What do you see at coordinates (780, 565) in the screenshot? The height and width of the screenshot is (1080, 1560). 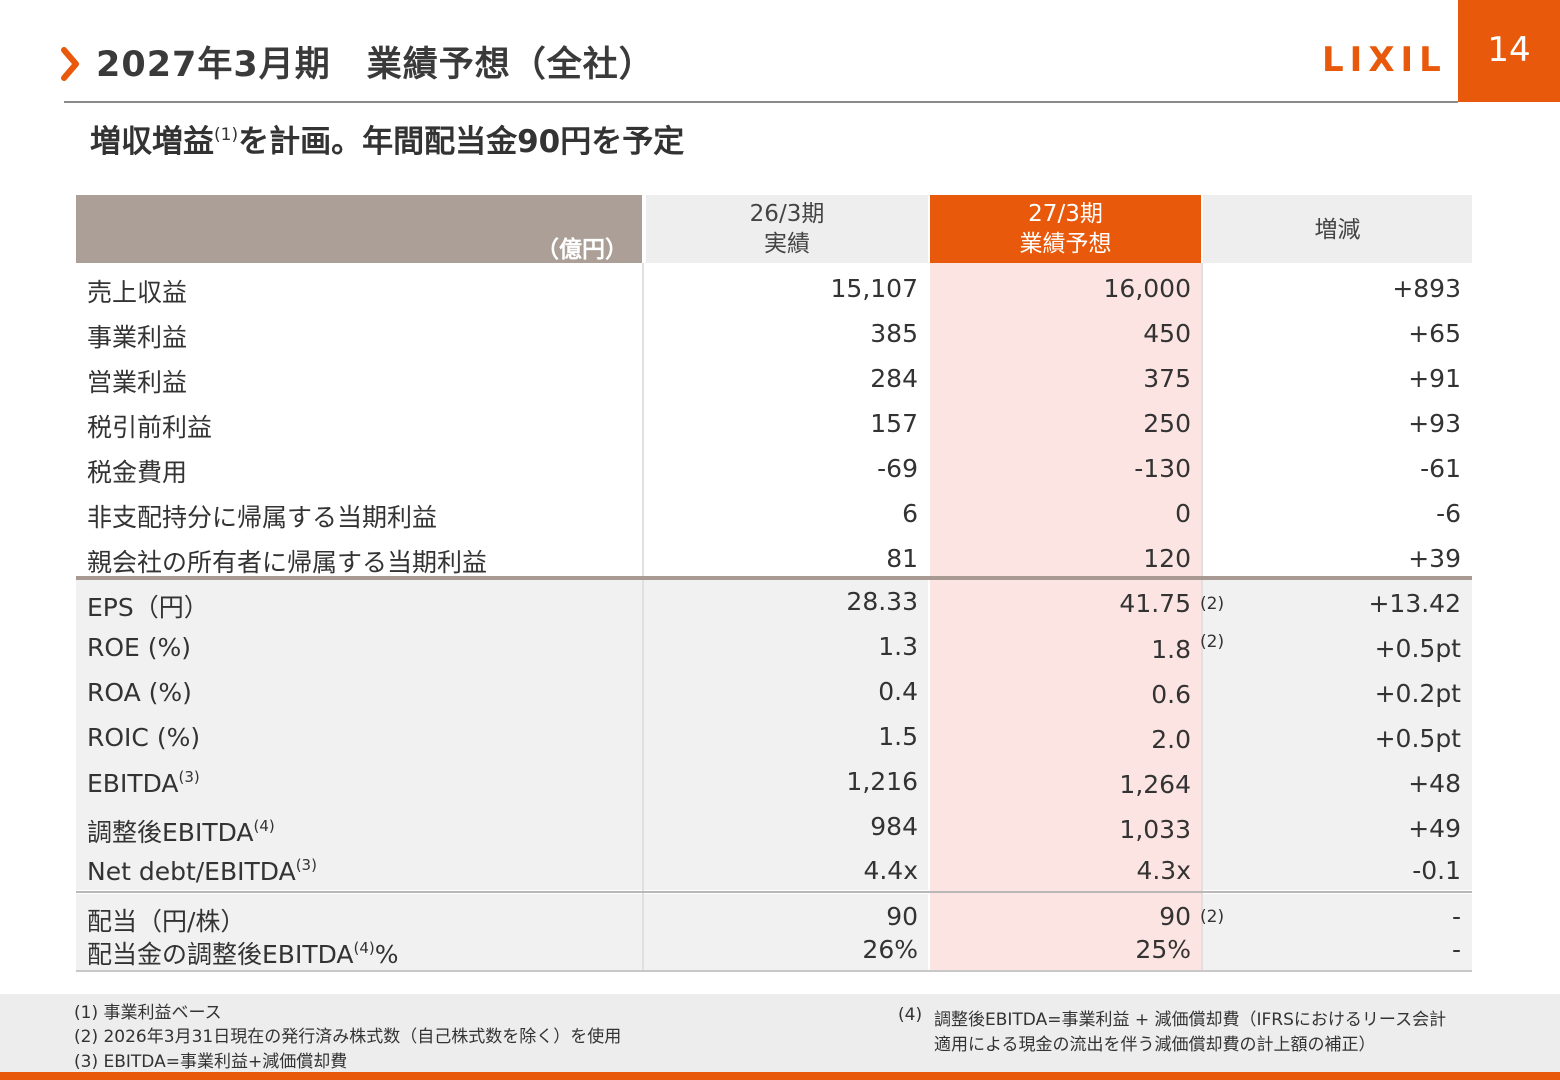 I see `table-row: 親会社の所有者に帰属する当期利益 81 120 +39` at bounding box center [780, 565].